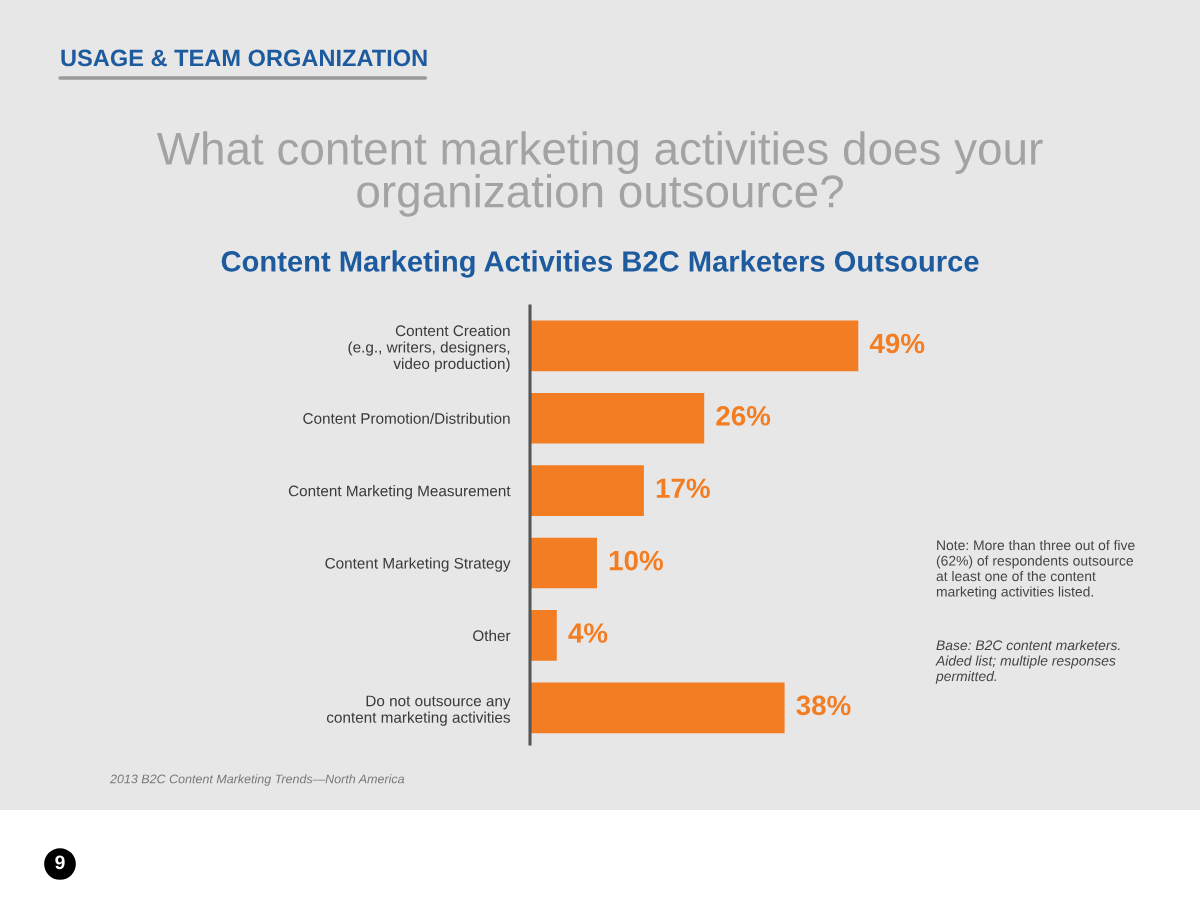  What do you see at coordinates (683, 488) in the screenshot?
I see `data-label: 17%` at bounding box center [683, 488].